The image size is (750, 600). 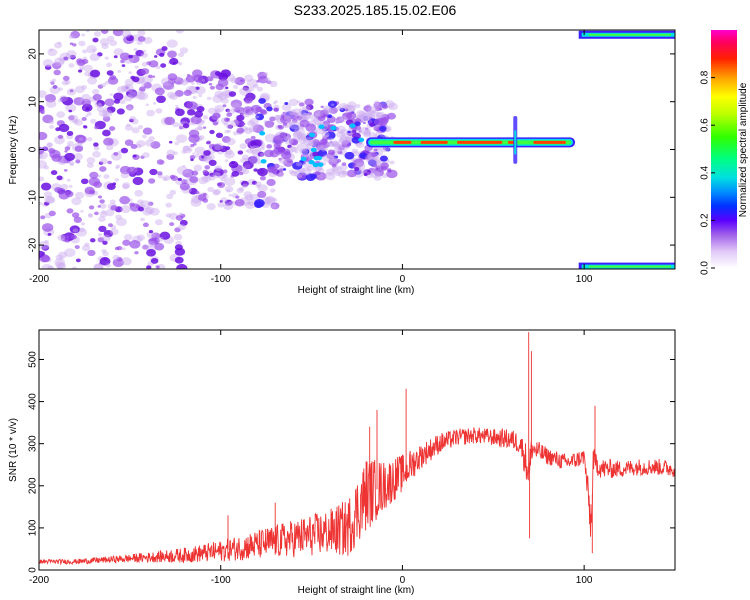 I want to click on snr-ylabel: SNR (10 * v/v), so click(x=13, y=450).